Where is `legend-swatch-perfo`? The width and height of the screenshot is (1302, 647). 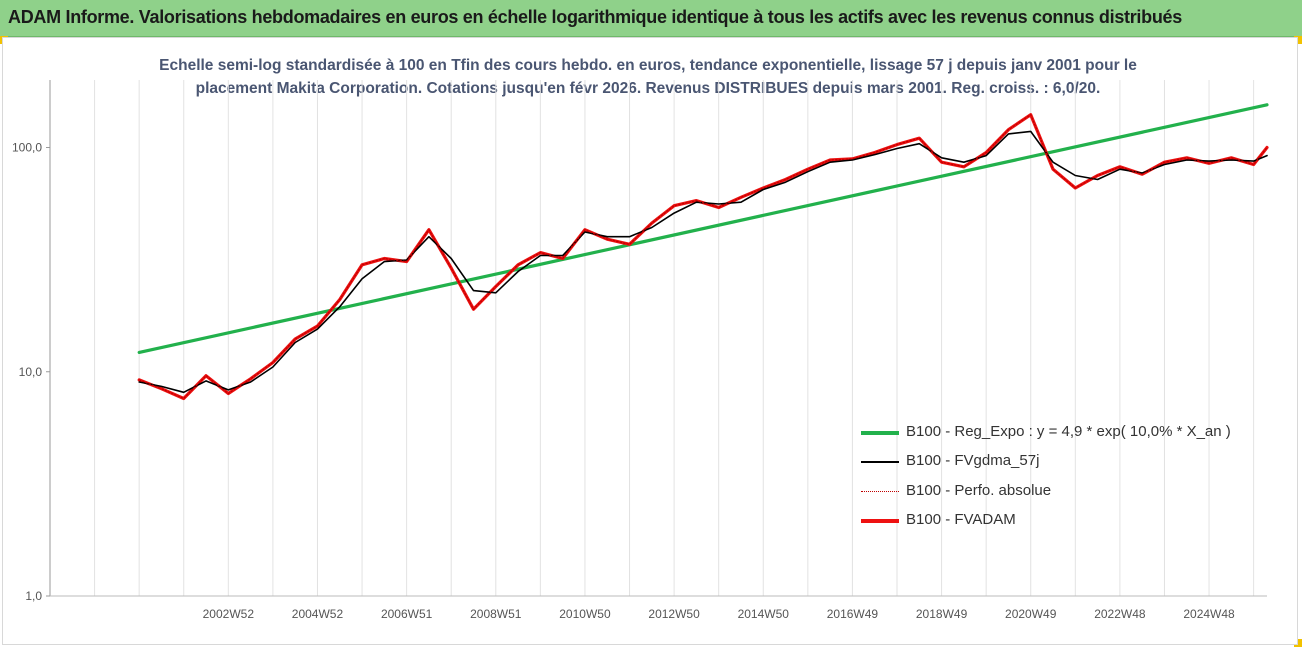
legend-swatch-perfo is located at coordinates (880, 491).